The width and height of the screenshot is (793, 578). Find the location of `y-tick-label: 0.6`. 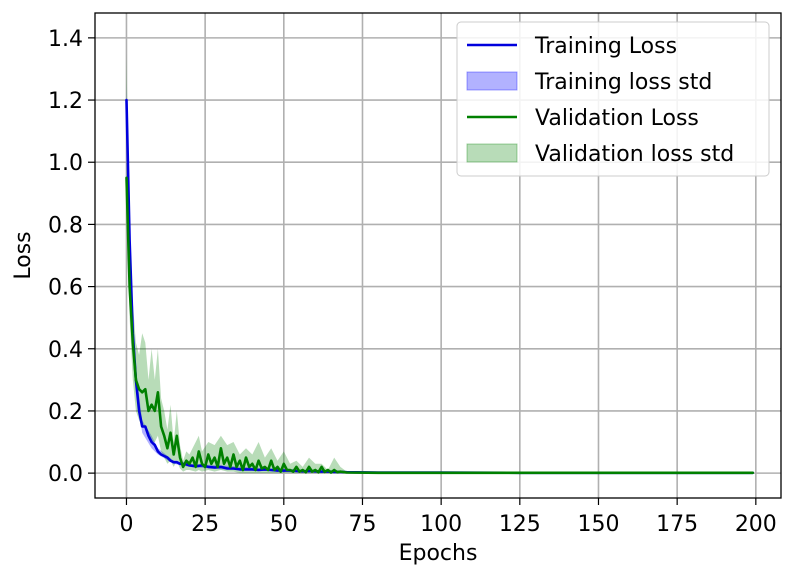

y-tick-label: 0.6 is located at coordinates (65, 288).